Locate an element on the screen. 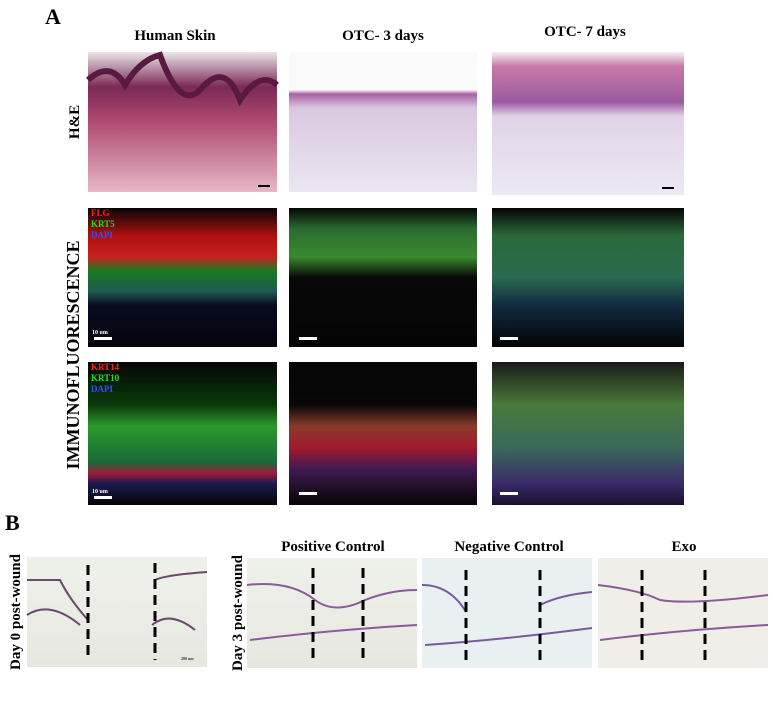  row-label: H&E is located at coordinates (75, 122).